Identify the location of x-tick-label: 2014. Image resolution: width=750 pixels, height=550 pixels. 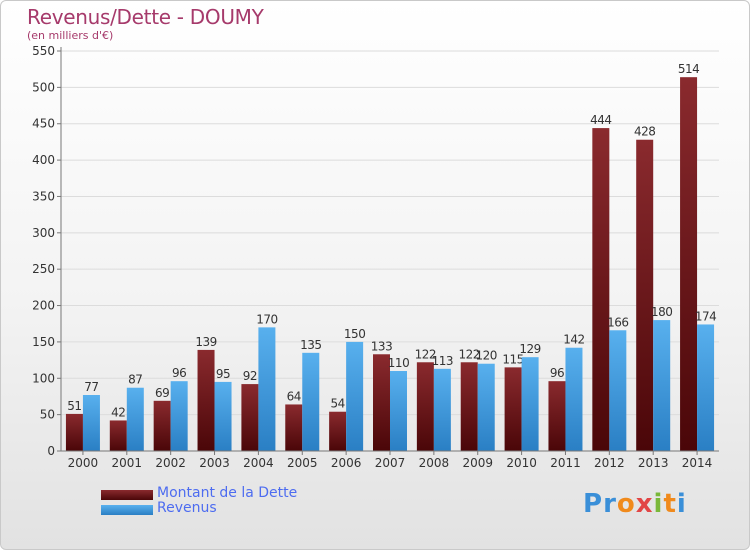
(697, 463).